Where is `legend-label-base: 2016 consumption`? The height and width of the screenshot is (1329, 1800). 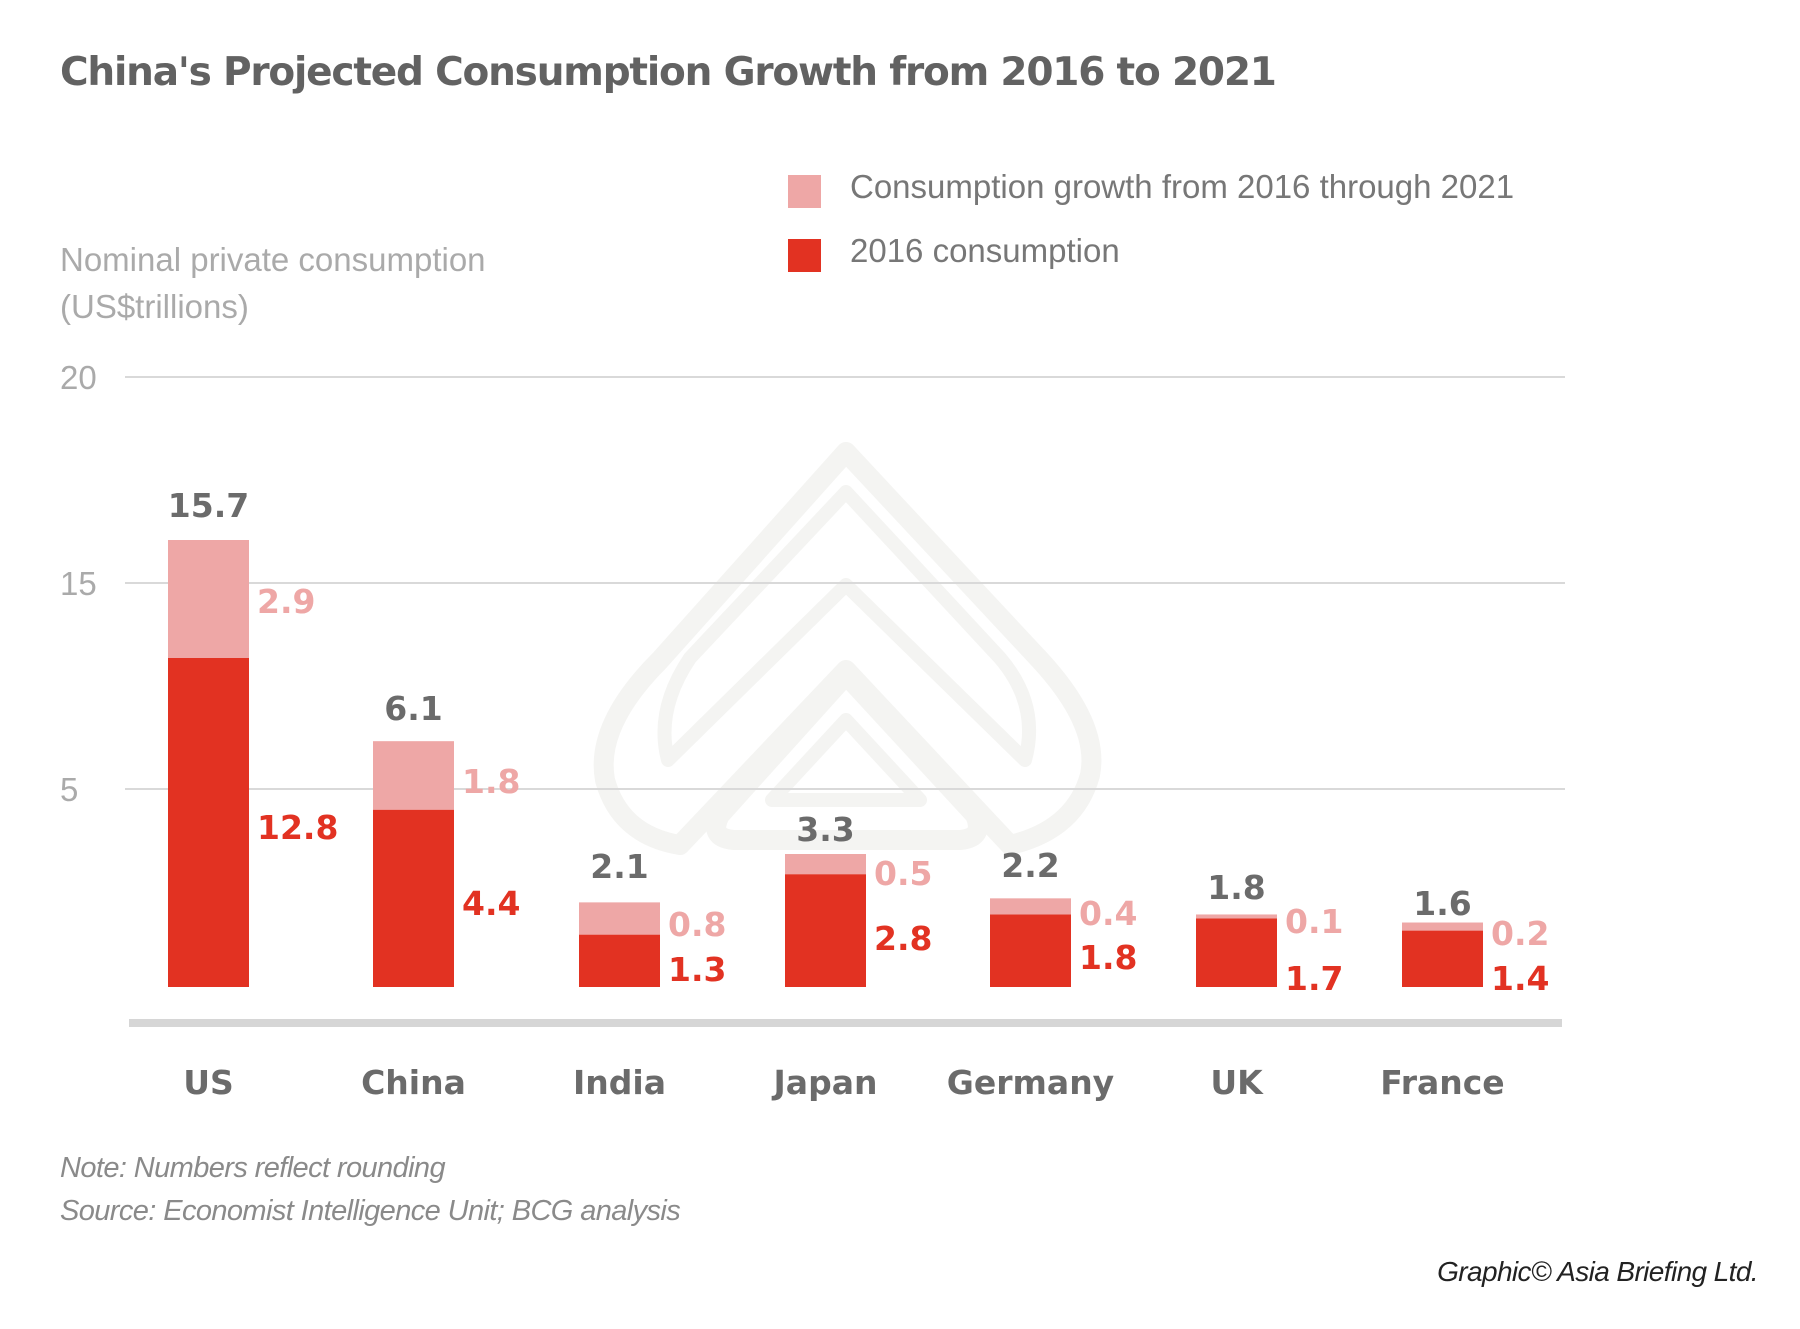 legend-label-base: 2016 consumption is located at coordinates (985, 250).